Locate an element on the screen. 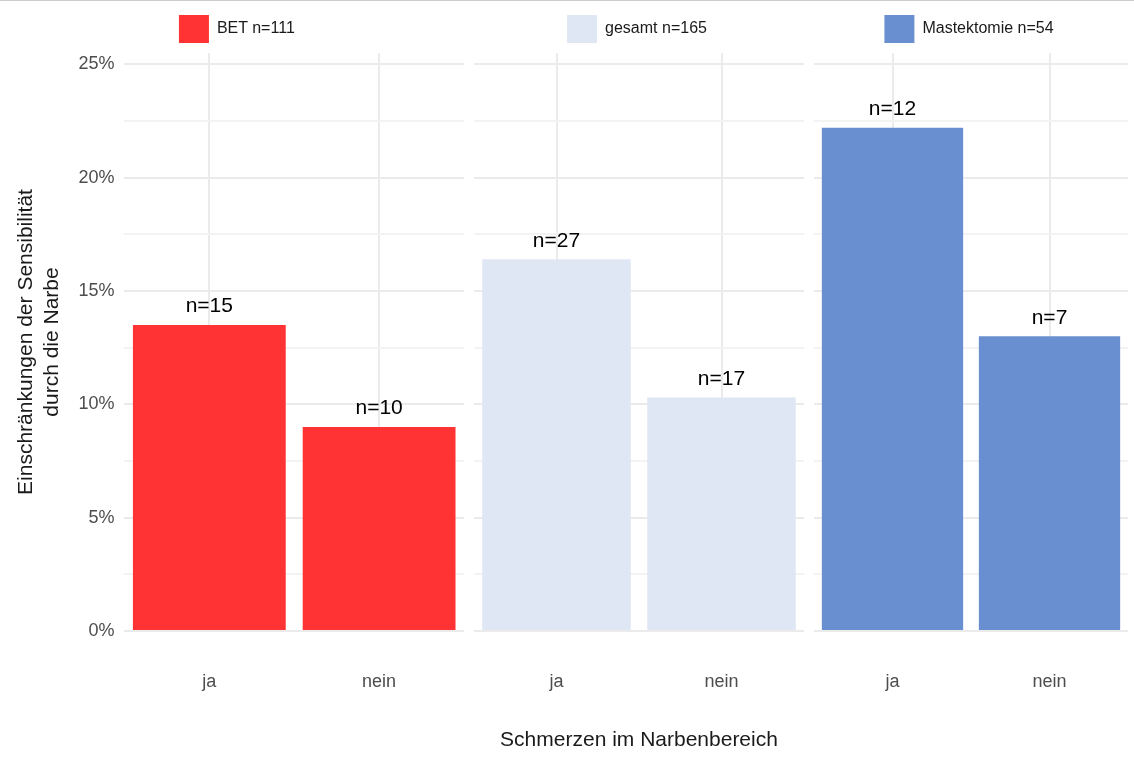 The width and height of the screenshot is (1134, 758). y-tick-label: 0% is located at coordinates (101, 629).